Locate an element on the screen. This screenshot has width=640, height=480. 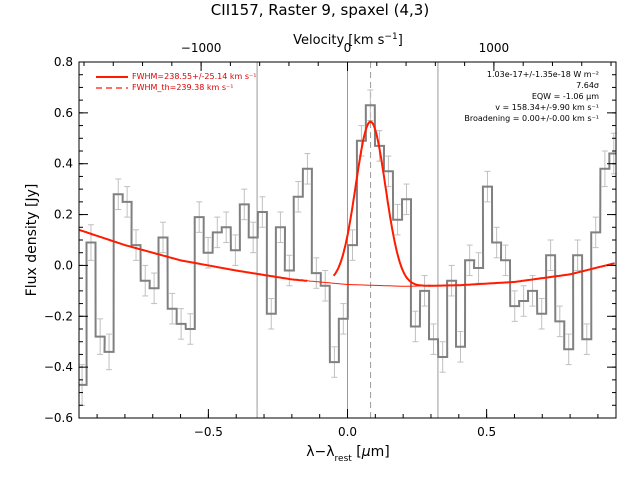
y-axis-label: Flux density [Jy] is located at coordinates (32, 240).